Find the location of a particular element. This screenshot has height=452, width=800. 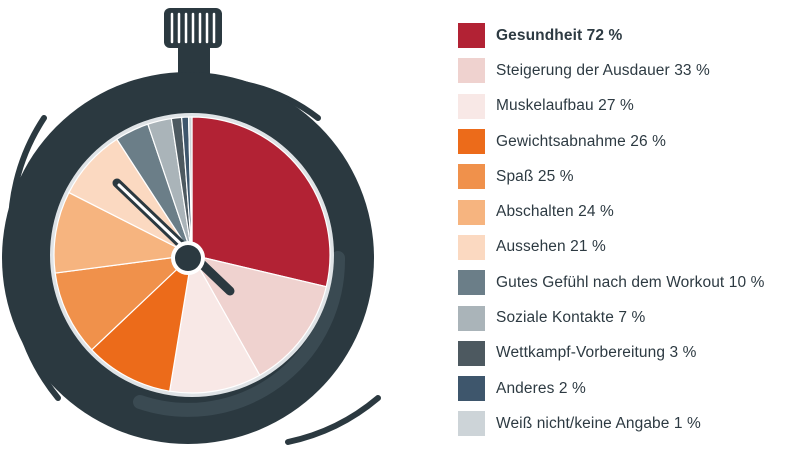

legend-label: Abschalten 24 % is located at coordinates (555, 212).